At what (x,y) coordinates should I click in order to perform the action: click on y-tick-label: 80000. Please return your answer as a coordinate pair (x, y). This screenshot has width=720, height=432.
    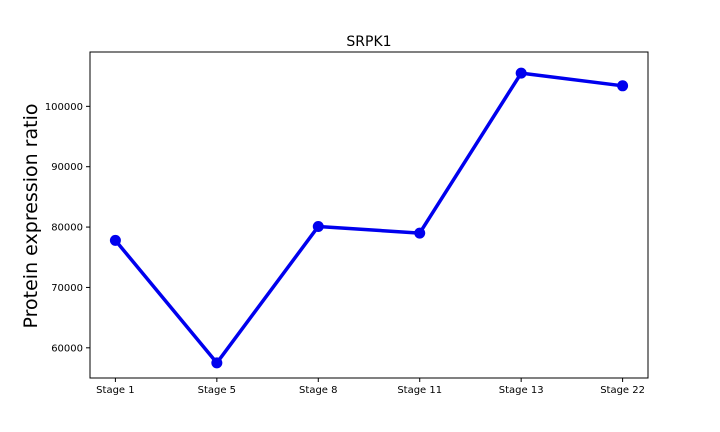
    Looking at the image, I should click on (67, 228).